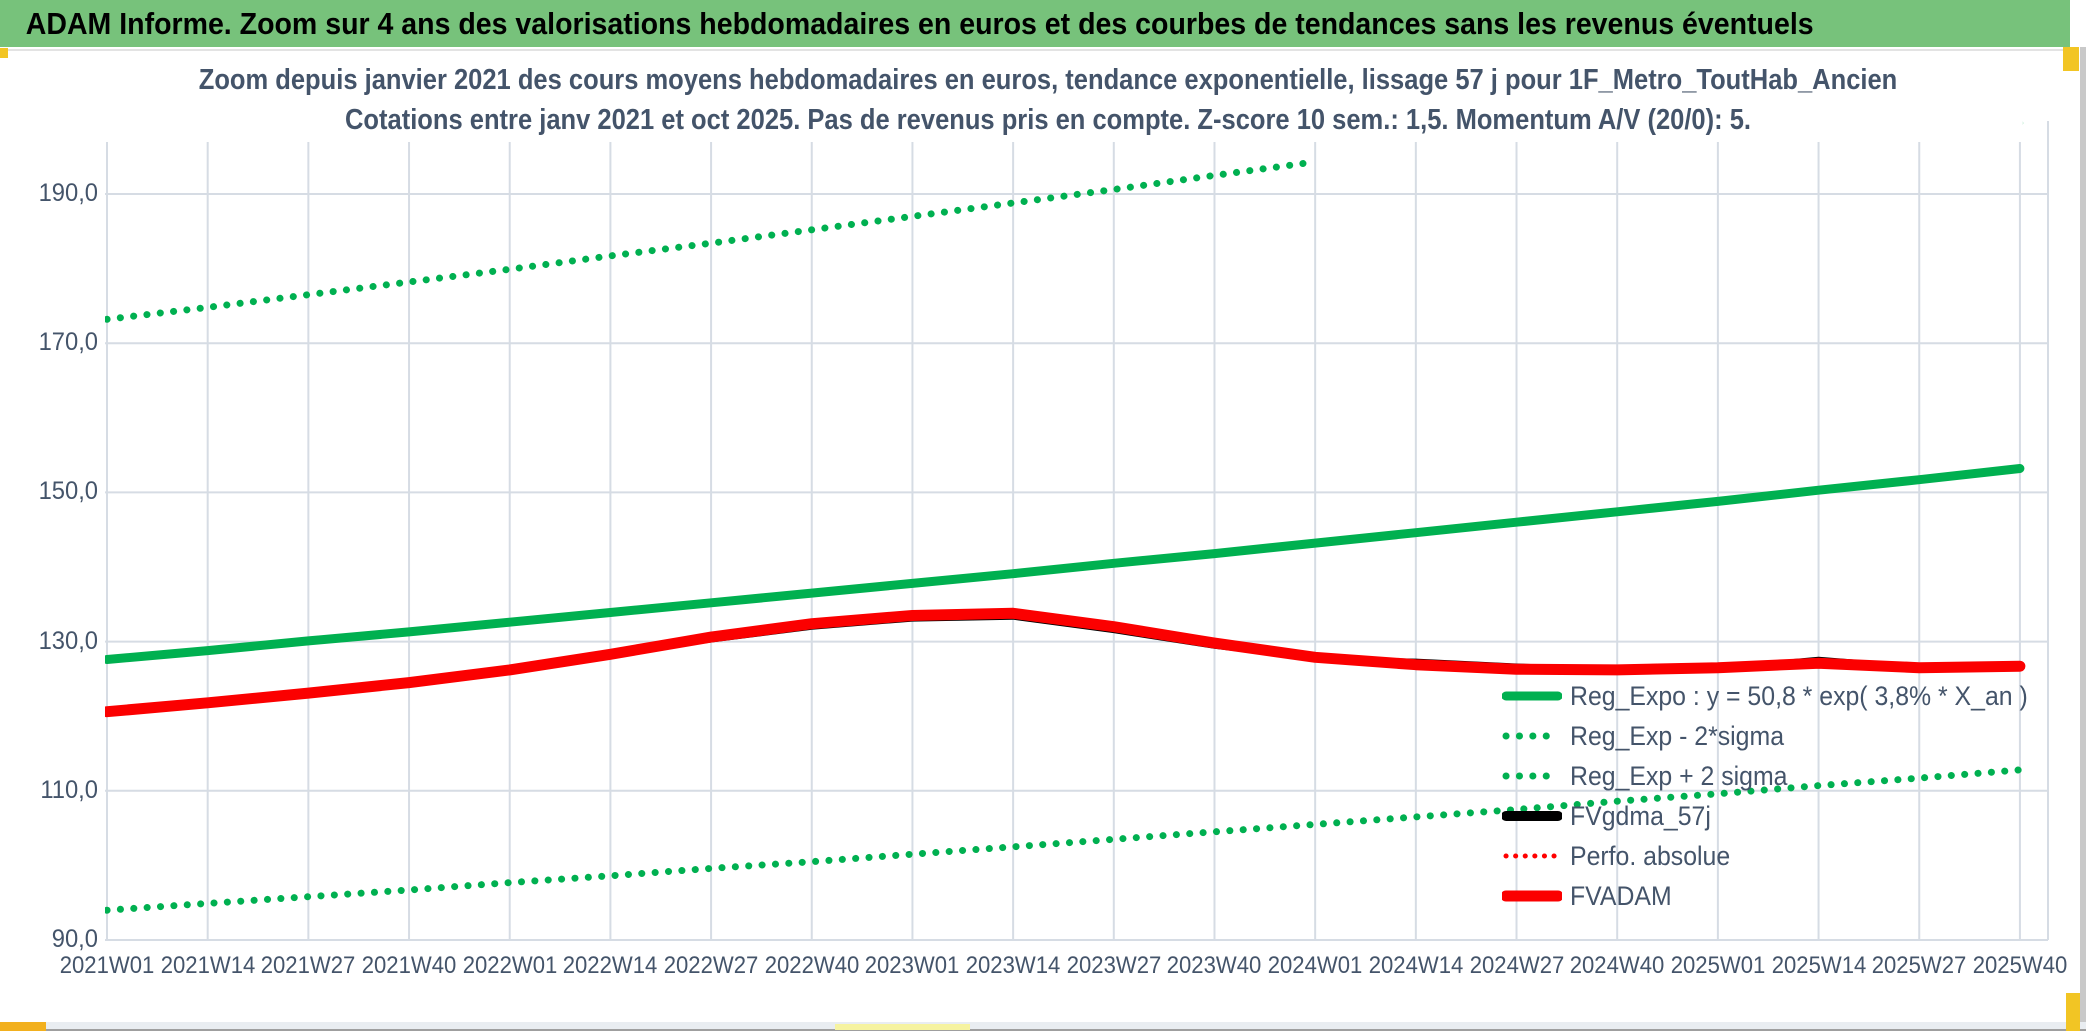 The image size is (2086, 1031). I want to click on y-tick-label: 150,0, so click(68, 491).